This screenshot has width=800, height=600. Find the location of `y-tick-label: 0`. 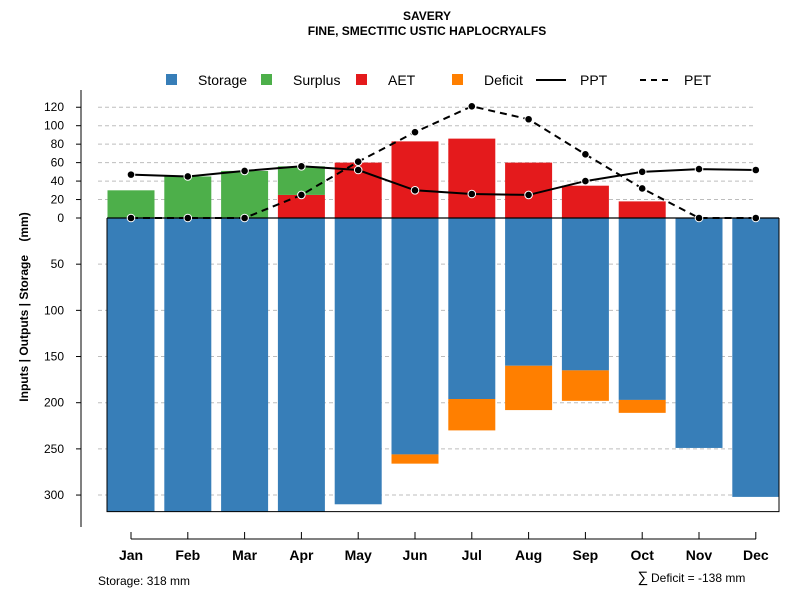

y-tick-label: 0 is located at coordinates (60, 218).